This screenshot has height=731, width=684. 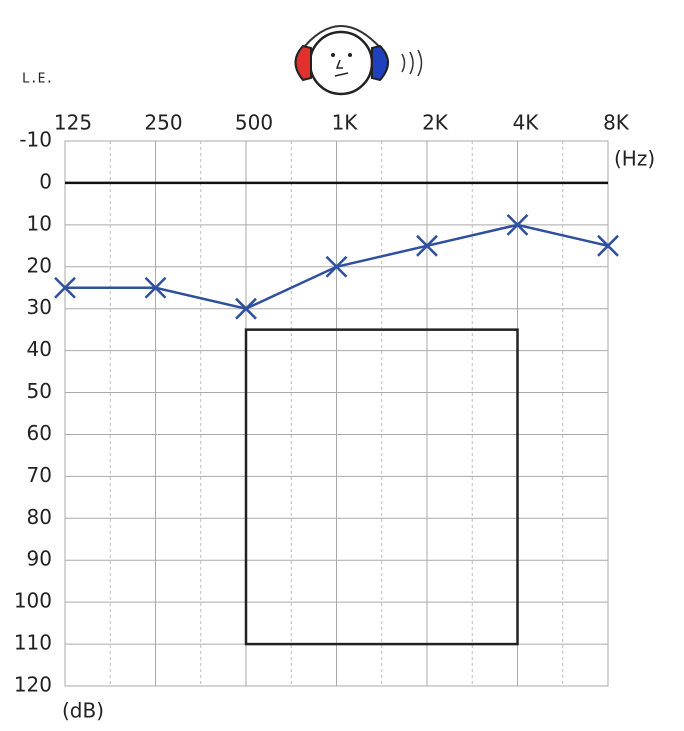 What do you see at coordinates (39, 307) in the screenshot?
I see `y-tick-label: 30` at bounding box center [39, 307].